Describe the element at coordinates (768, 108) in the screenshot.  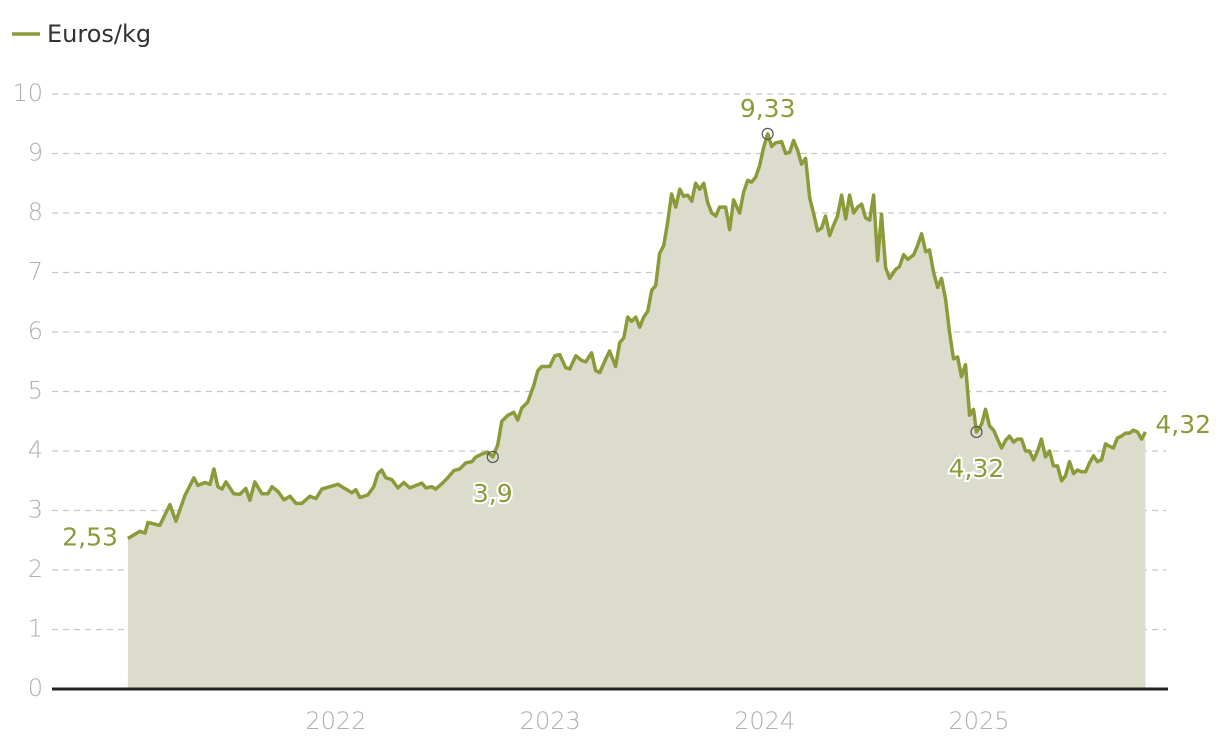
I see `annotation-label: 9,33` at that location.